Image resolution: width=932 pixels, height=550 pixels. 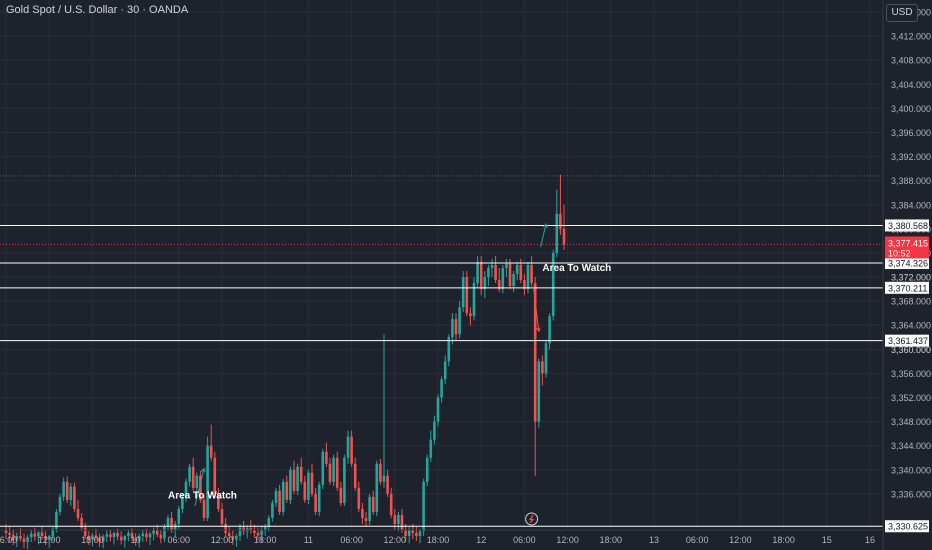 I want to click on currency-button: USD, so click(x=902, y=13).